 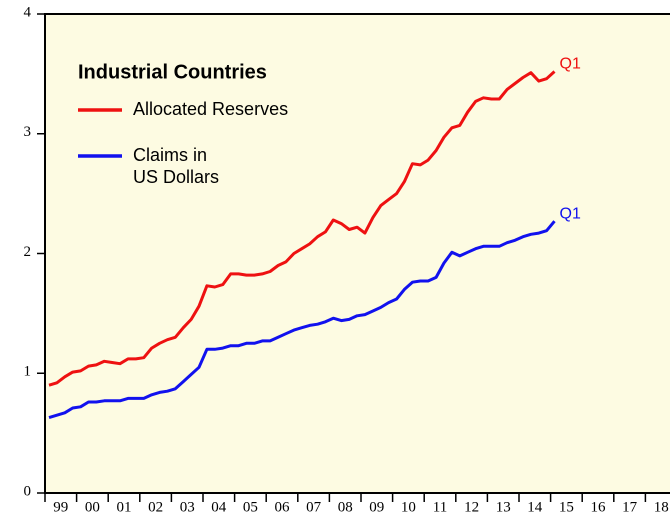 I want to click on x-tick-label: 18, so click(x=661, y=507).